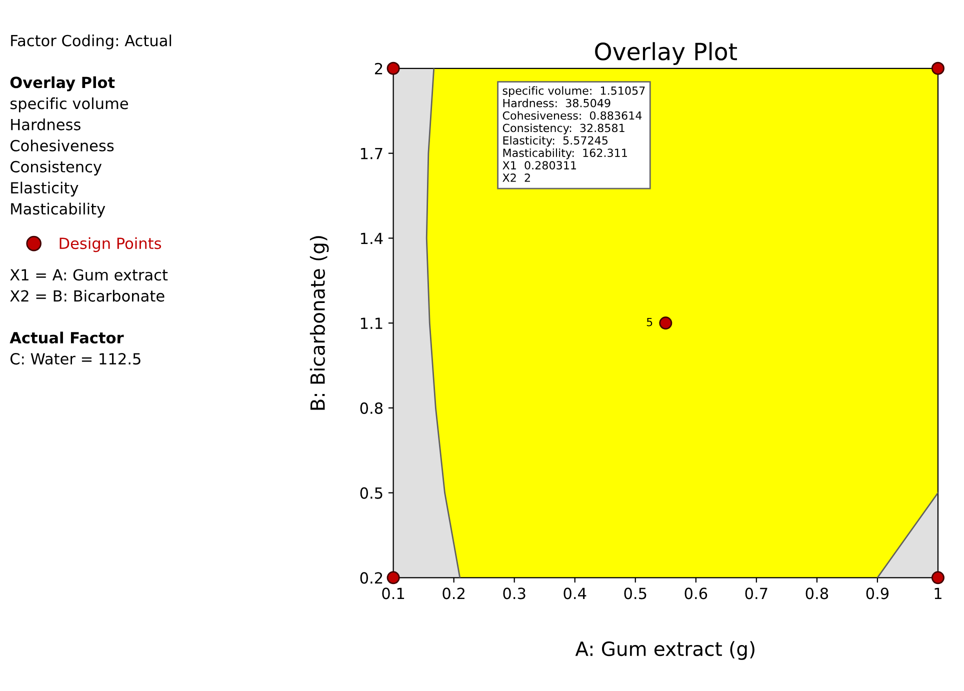 The height and width of the screenshot is (691, 964). I want to click on text: Cohesiveness, so click(62, 146).